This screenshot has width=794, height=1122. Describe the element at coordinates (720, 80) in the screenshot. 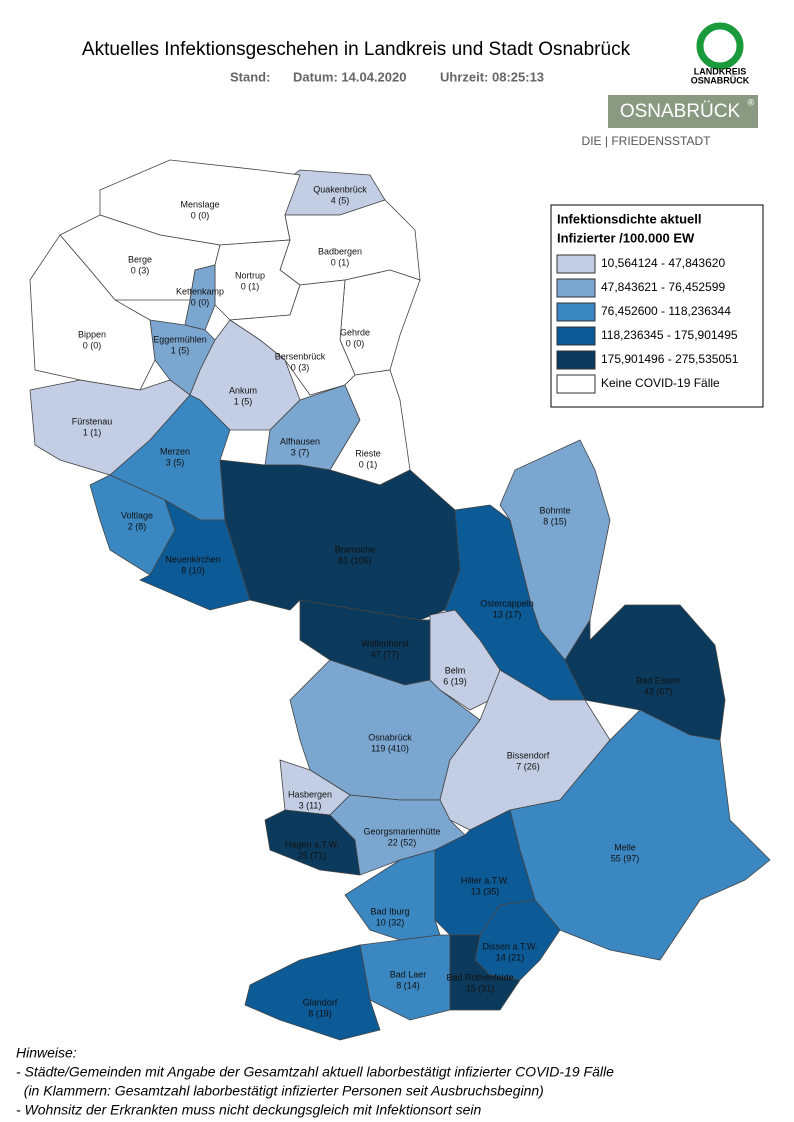

I see `logo-text: OSNABRÜCK` at that location.